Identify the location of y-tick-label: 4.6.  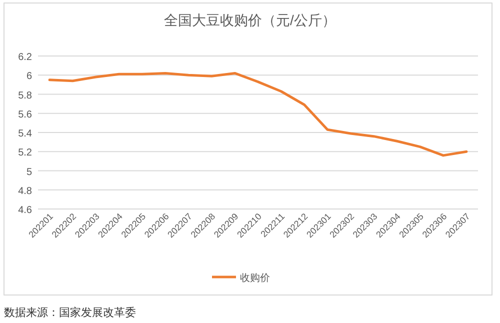
(25, 210).